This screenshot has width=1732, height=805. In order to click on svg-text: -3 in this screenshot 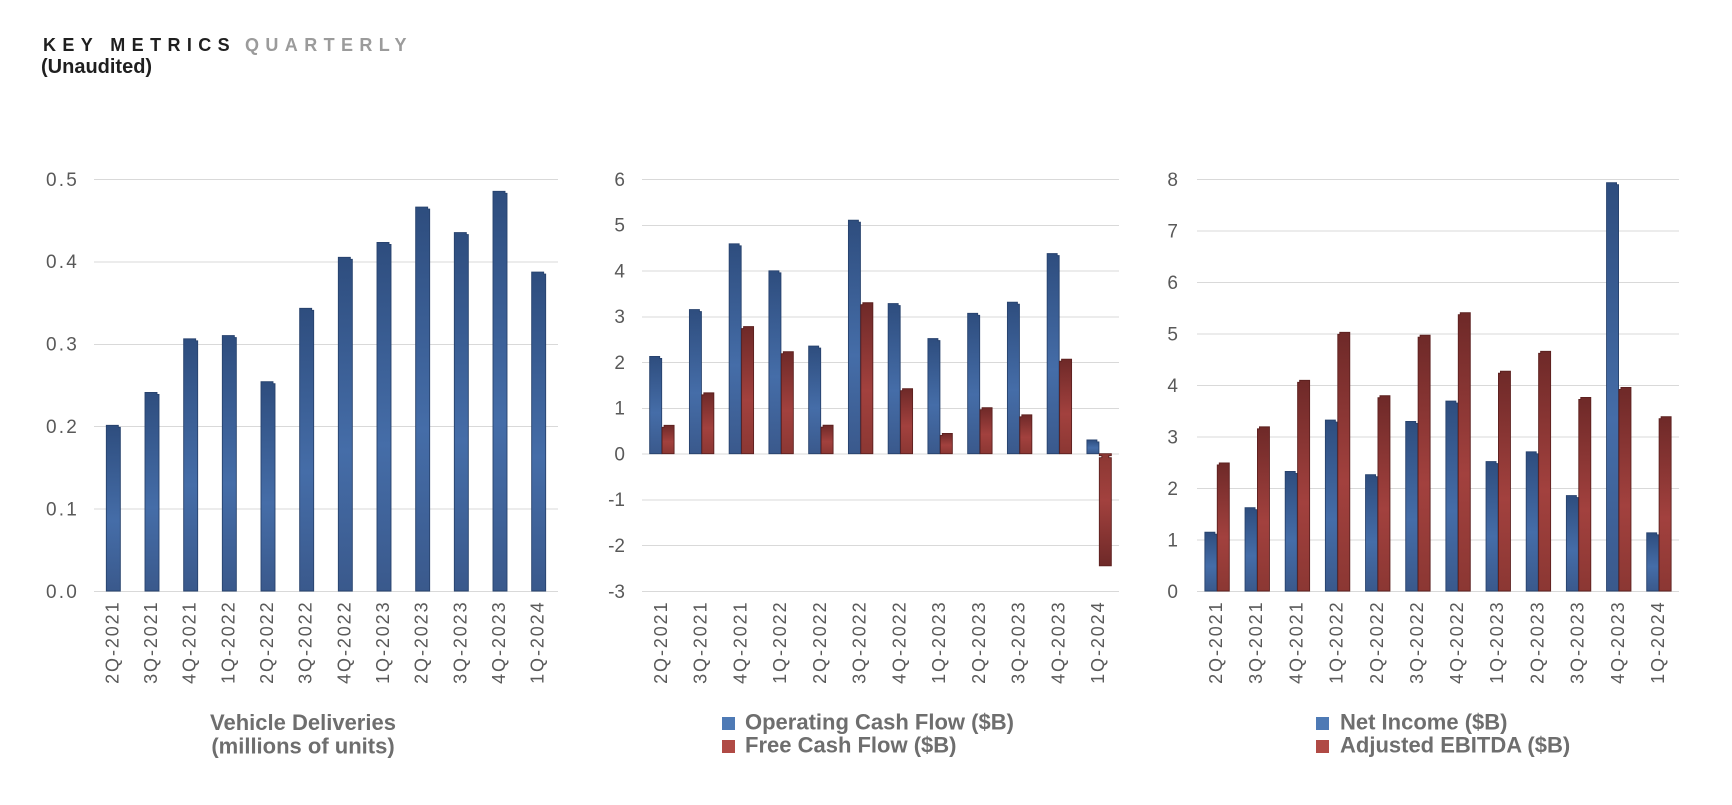, I will do `click(616, 592)`.